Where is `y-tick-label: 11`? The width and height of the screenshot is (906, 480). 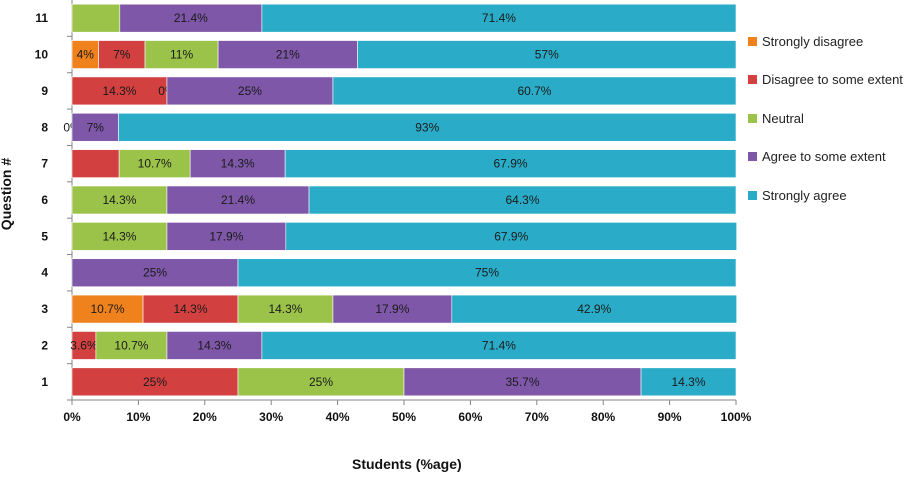
y-tick-label: 11 is located at coordinates (41, 18).